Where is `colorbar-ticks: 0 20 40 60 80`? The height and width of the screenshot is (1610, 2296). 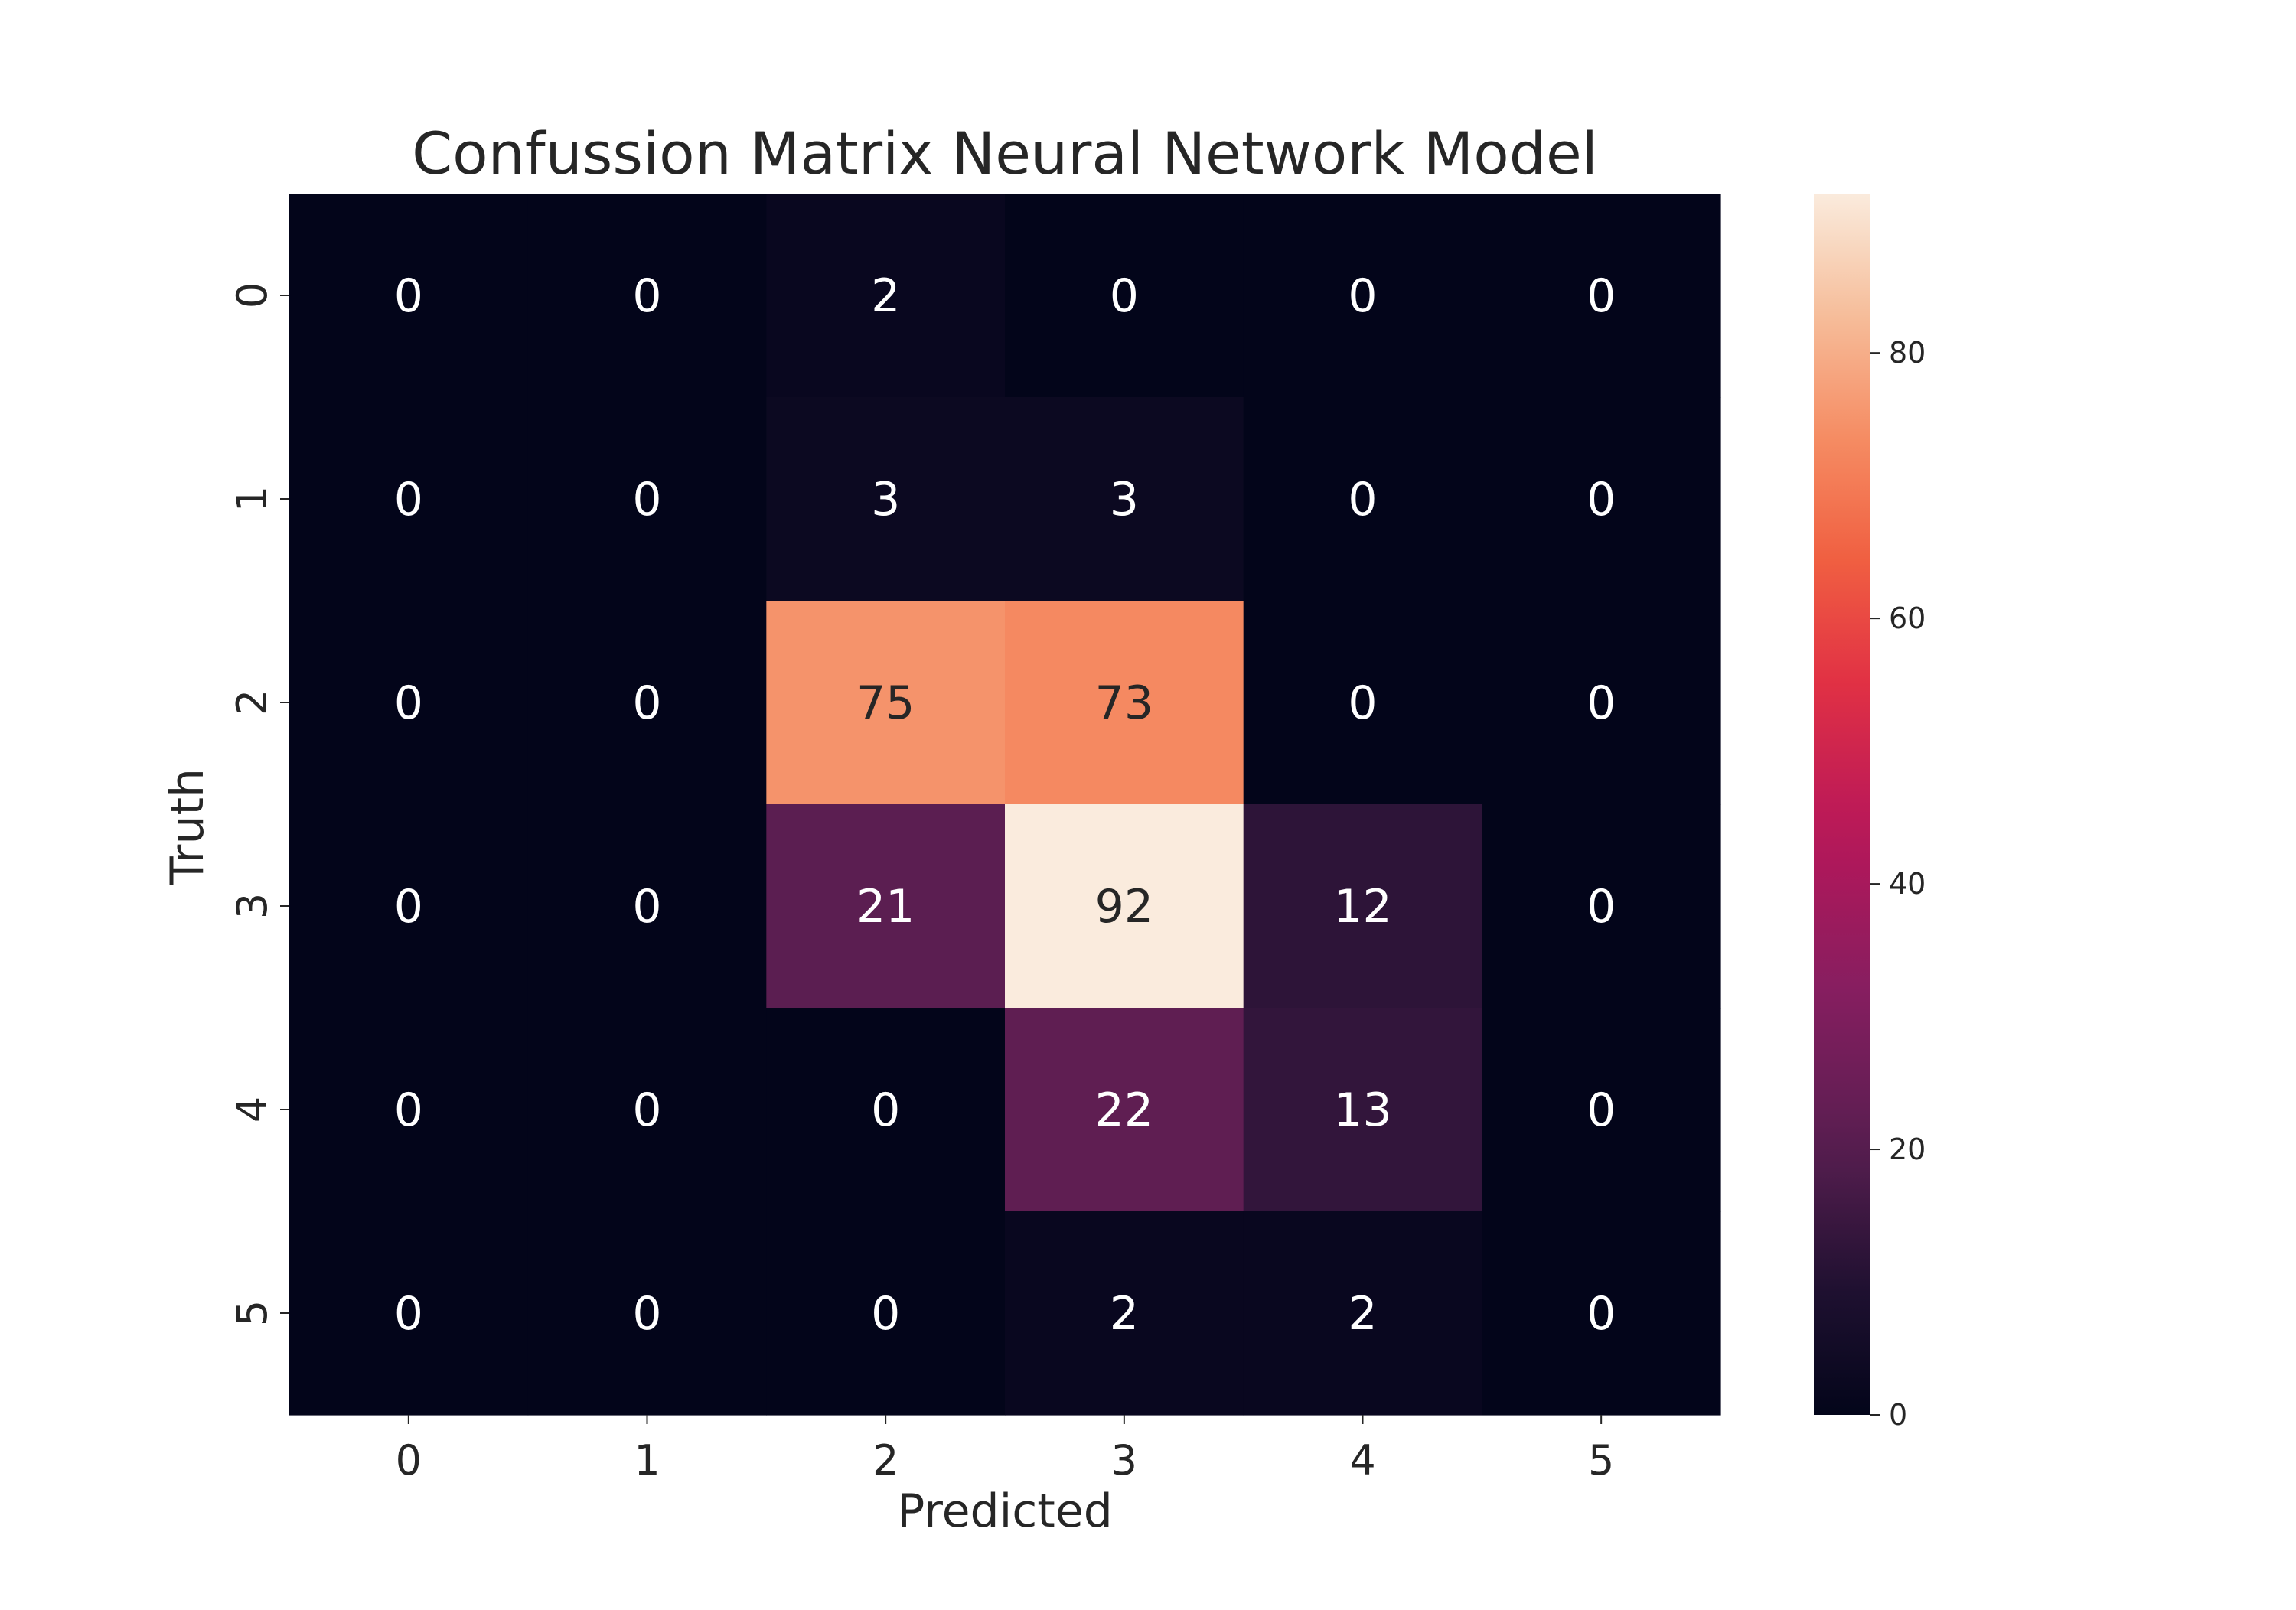
colorbar-ticks: 0 20 40 60 80 is located at coordinates (1898, 884).